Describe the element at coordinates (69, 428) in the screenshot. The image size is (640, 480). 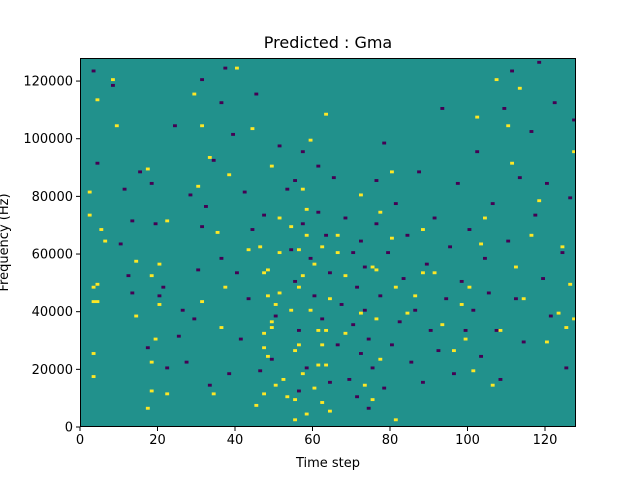
I see `y-tick-label: 0` at that location.